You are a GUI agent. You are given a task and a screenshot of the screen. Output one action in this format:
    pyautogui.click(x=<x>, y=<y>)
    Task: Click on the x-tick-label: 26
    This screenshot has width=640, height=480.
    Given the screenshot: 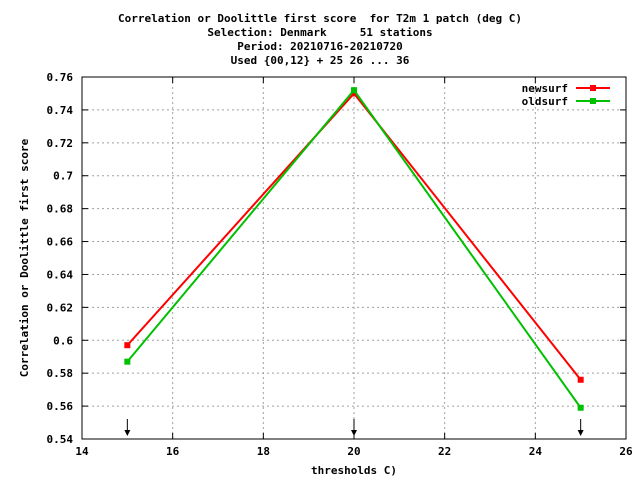 What is the action you would take?
    pyautogui.click(x=626, y=451)
    